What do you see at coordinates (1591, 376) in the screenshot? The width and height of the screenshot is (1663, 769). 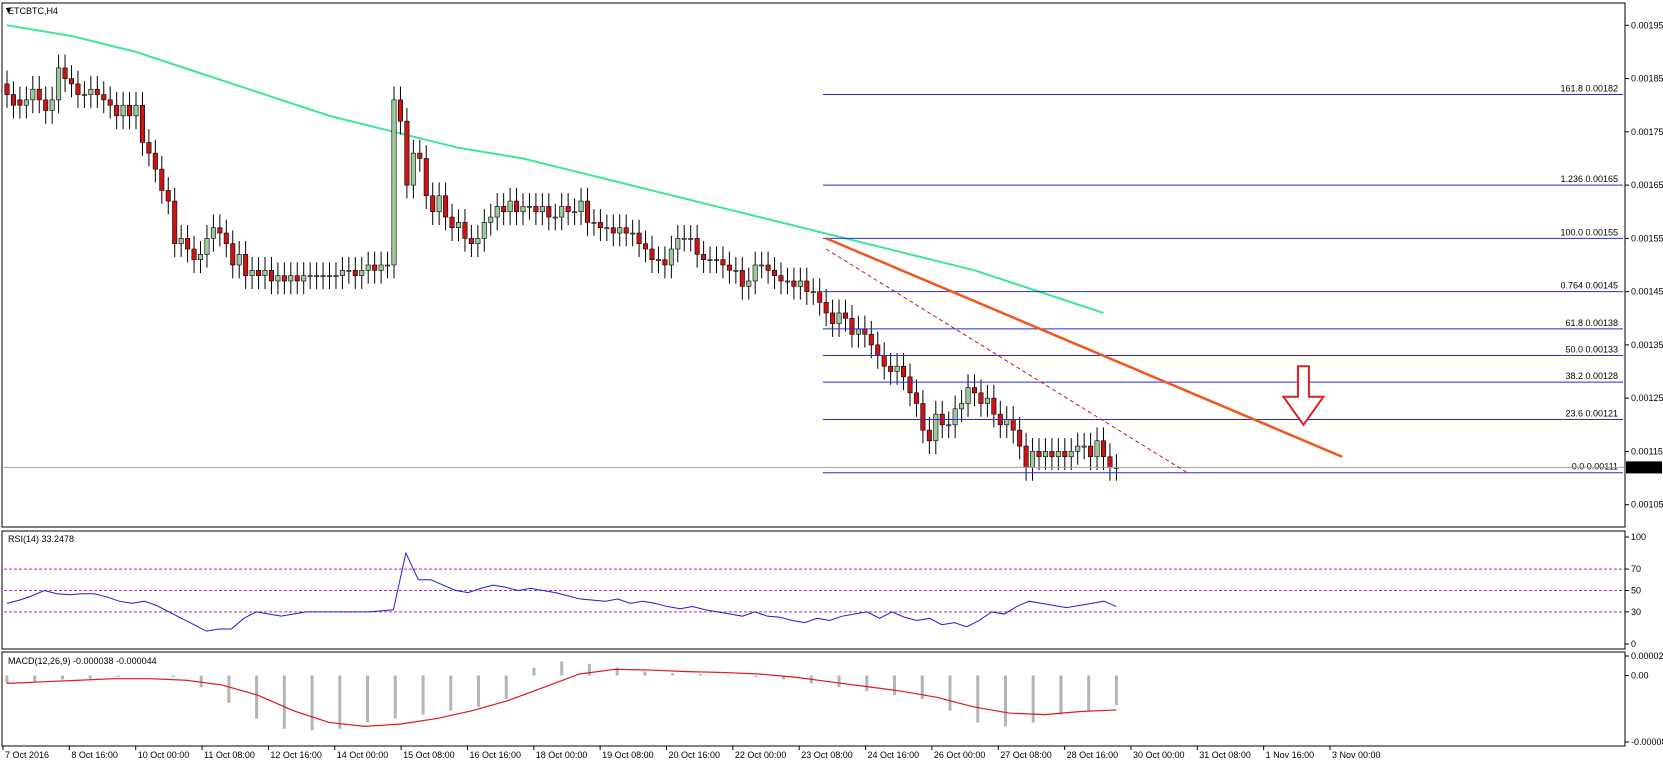 I see `fib-level-label: 38.2 0.00128` at bounding box center [1591, 376].